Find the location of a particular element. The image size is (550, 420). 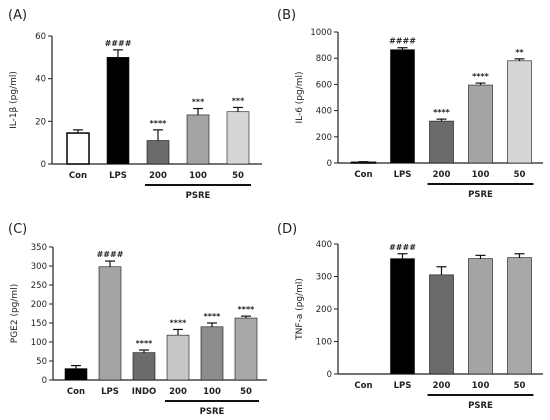

y-axis-title: TNF-a (pg/ml) is located at coordinates (300, 309).